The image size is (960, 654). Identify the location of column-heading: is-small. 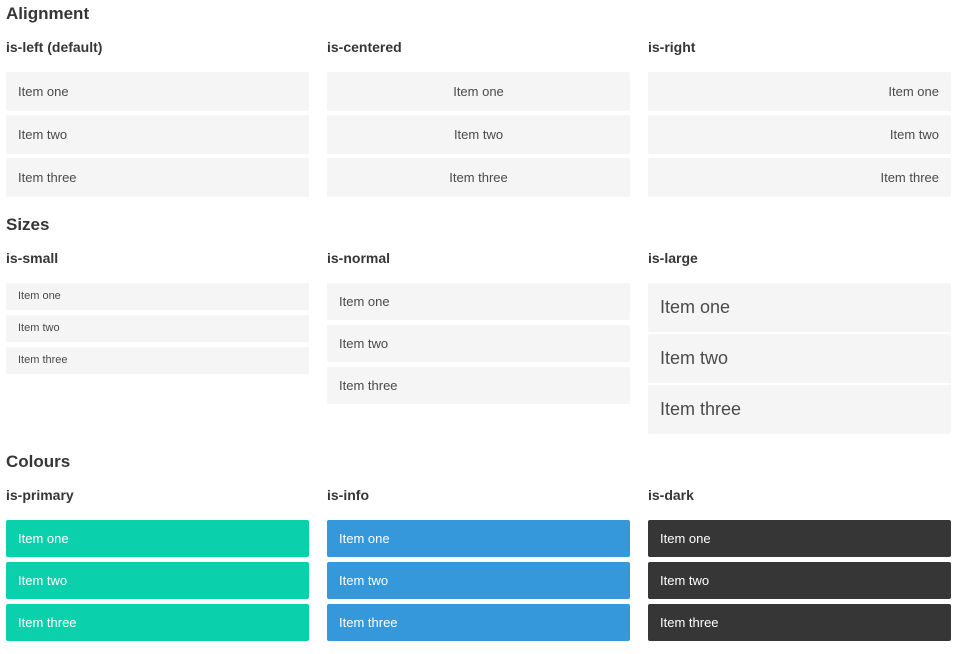
(32, 258).